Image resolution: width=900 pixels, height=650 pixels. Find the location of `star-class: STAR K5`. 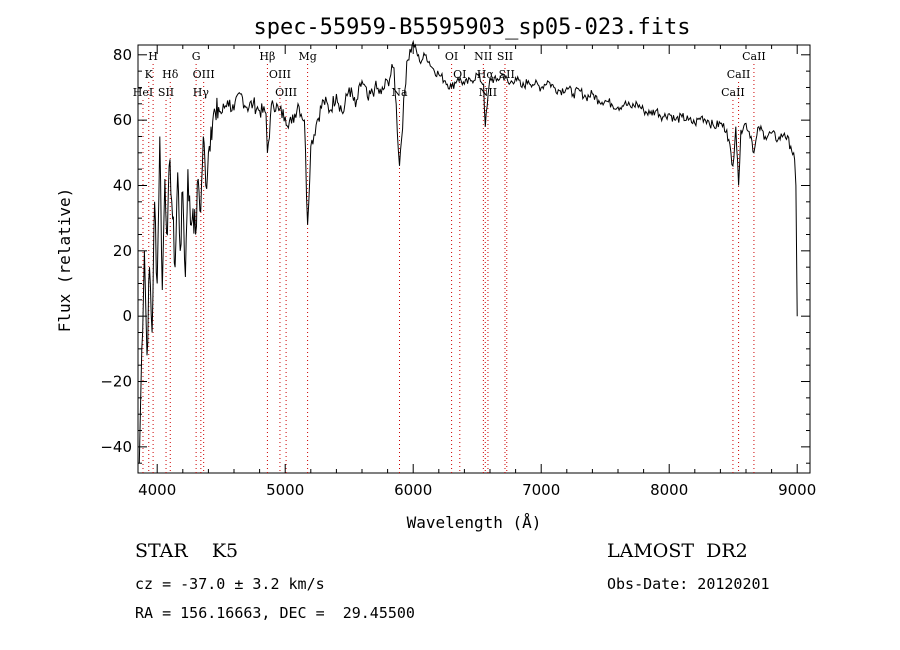

star-class: STAR K5 is located at coordinates (187, 551).